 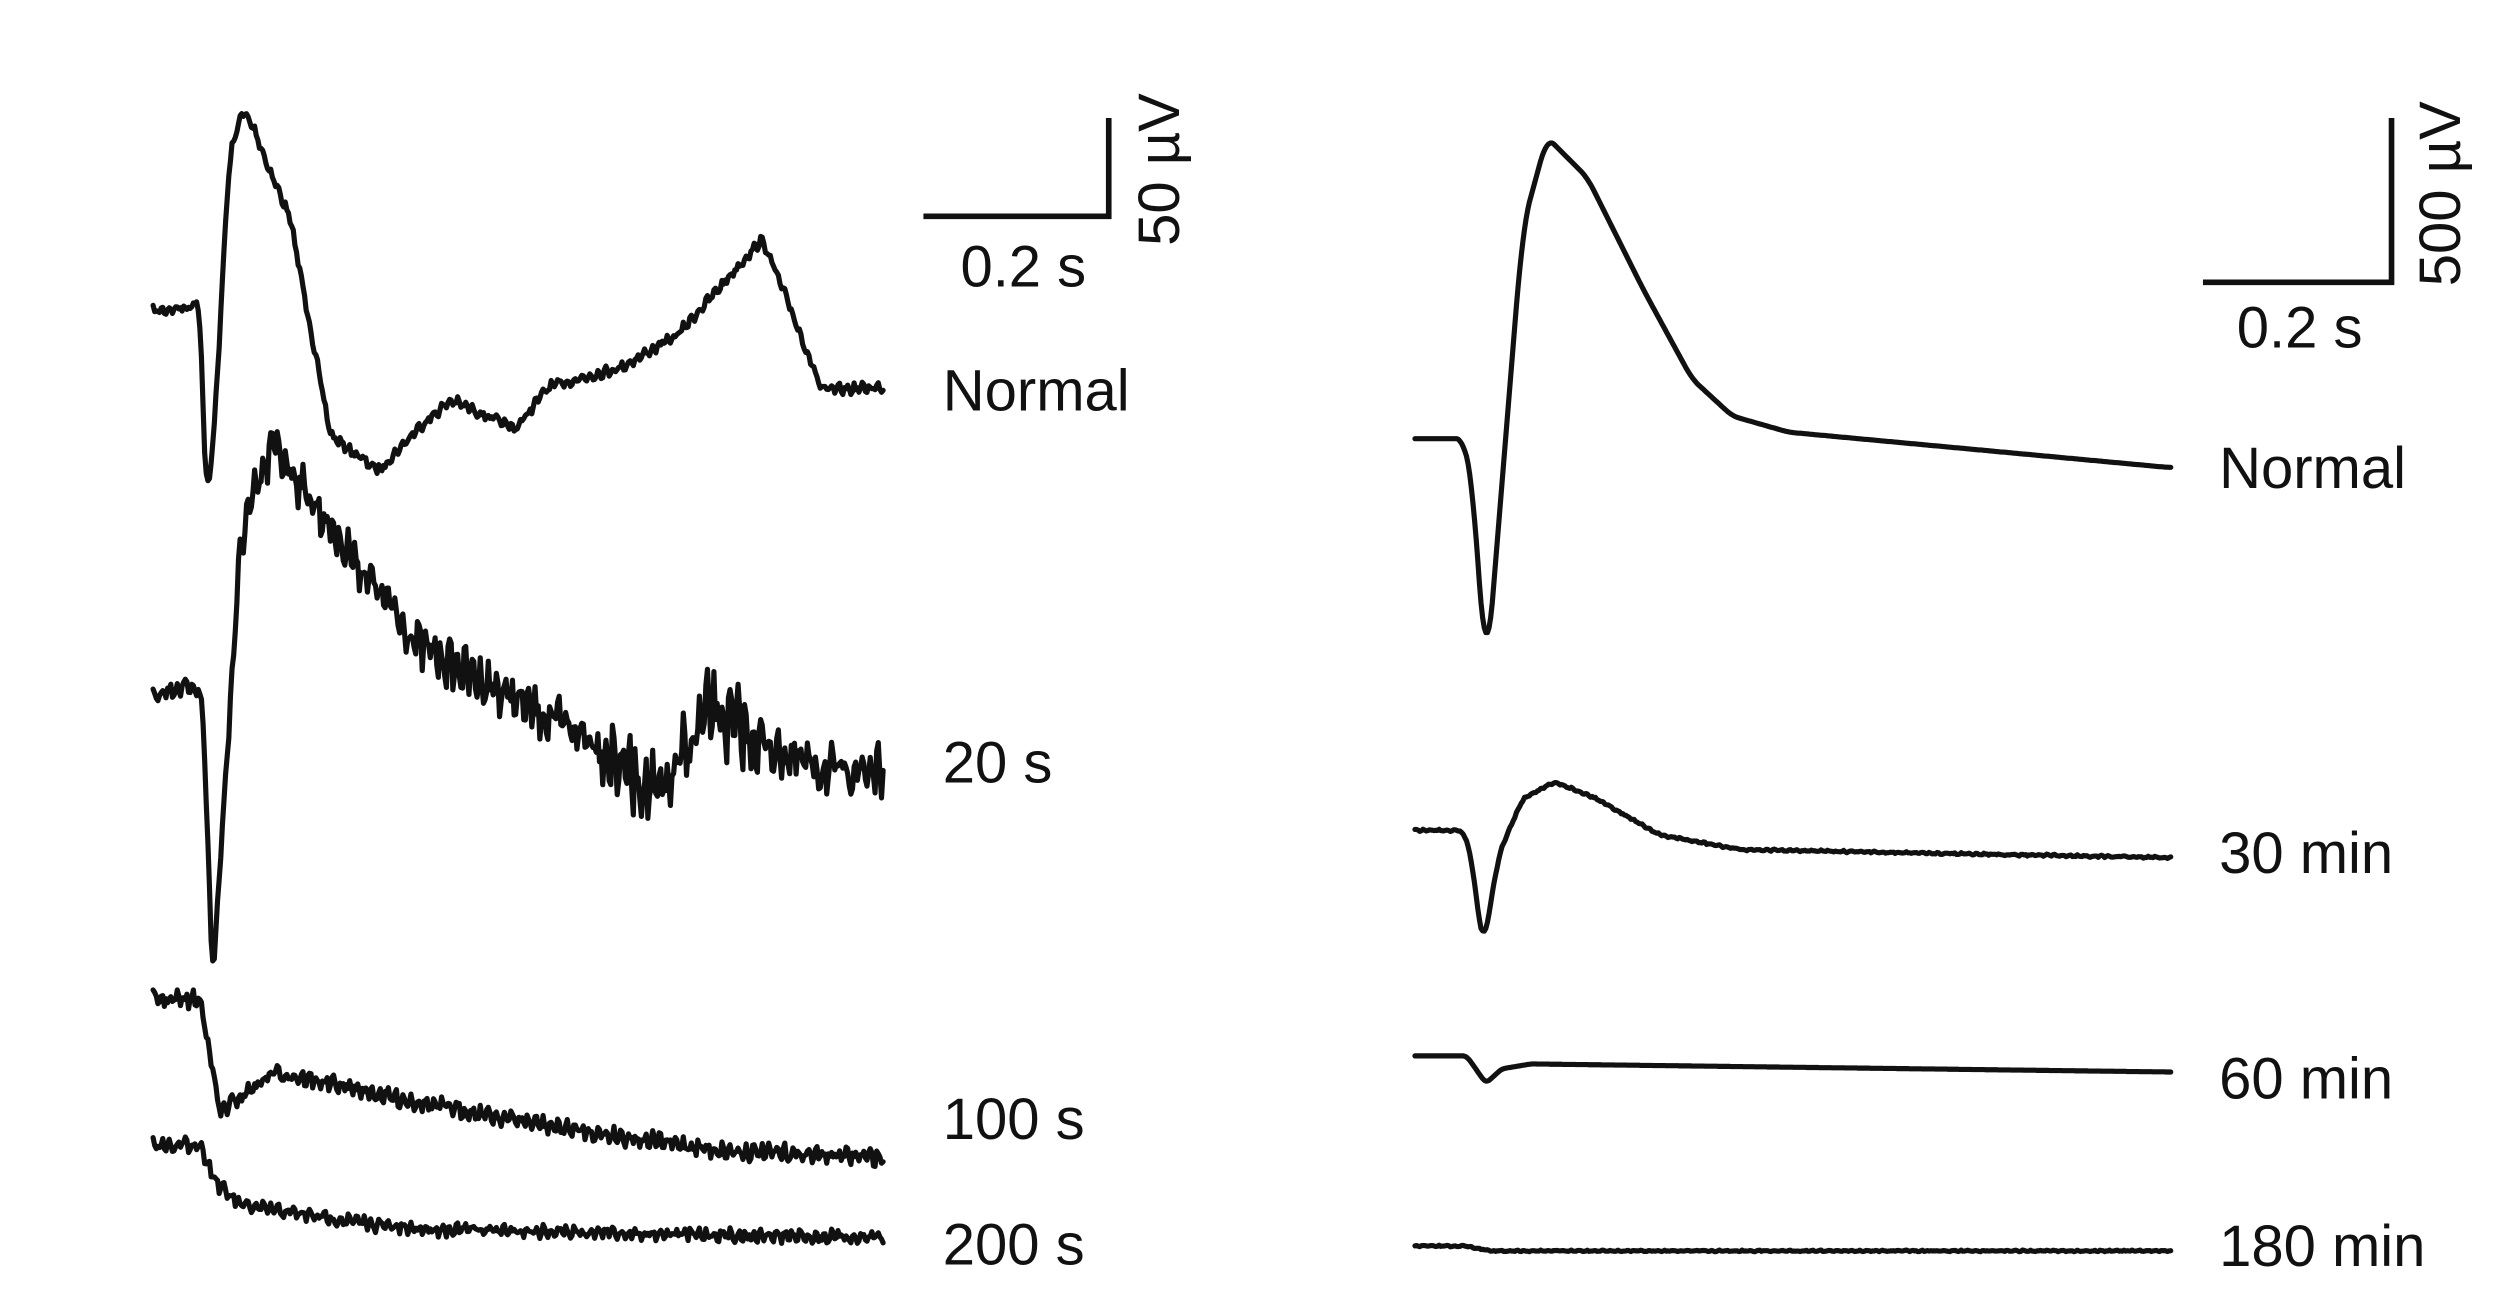 I want to click on trace-label: 60 min, so click(x=2306, y=1079).